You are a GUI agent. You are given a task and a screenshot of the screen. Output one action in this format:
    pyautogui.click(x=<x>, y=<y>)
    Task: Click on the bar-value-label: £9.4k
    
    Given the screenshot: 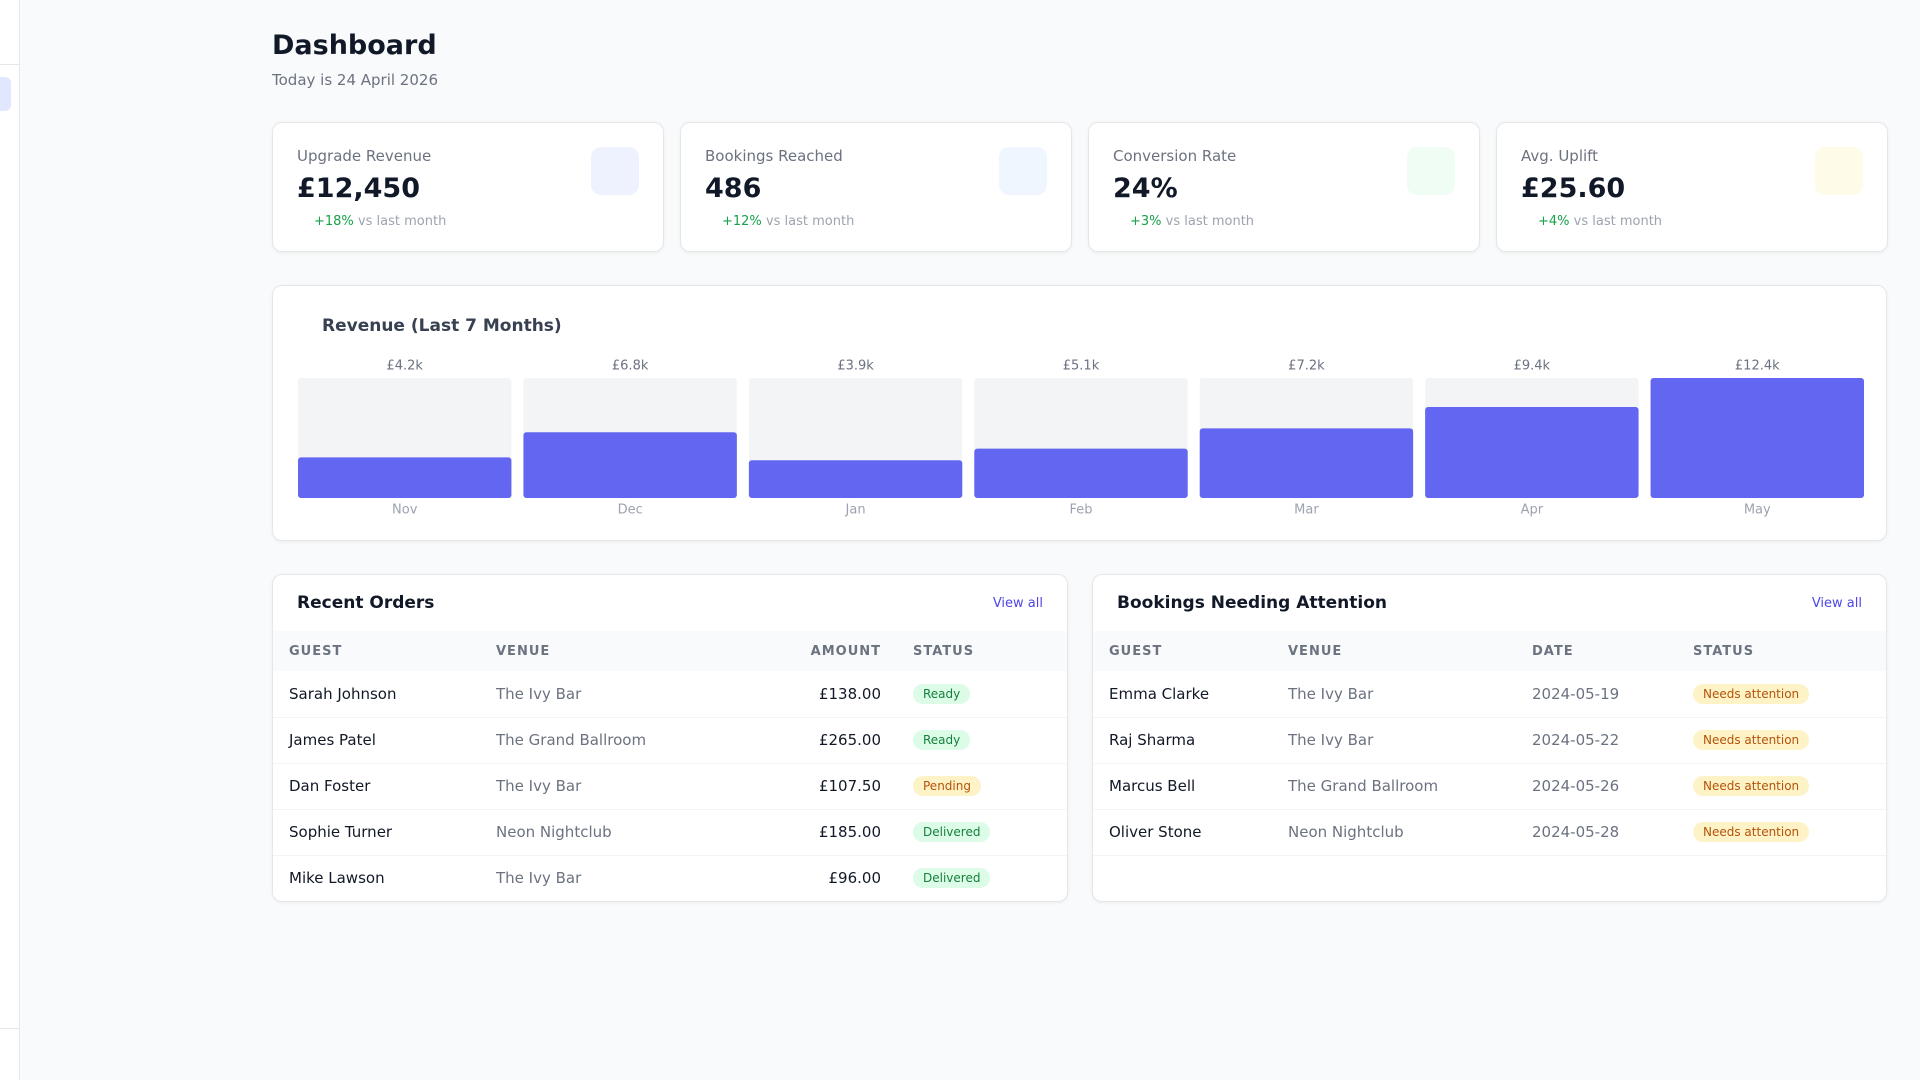 What is the action you would take?
    pyautogui.click(x=1532, y=366)
    